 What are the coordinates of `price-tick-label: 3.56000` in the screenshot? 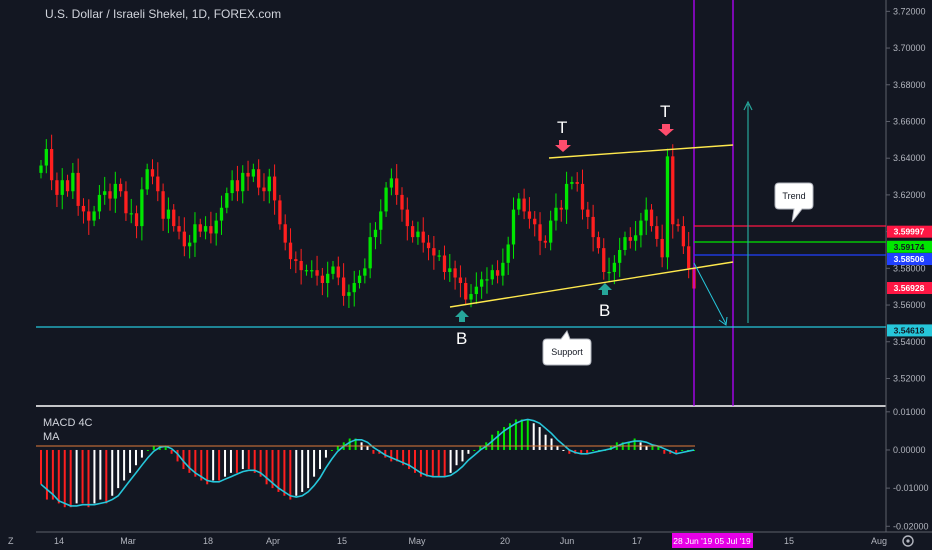 It's located at (909, 305).